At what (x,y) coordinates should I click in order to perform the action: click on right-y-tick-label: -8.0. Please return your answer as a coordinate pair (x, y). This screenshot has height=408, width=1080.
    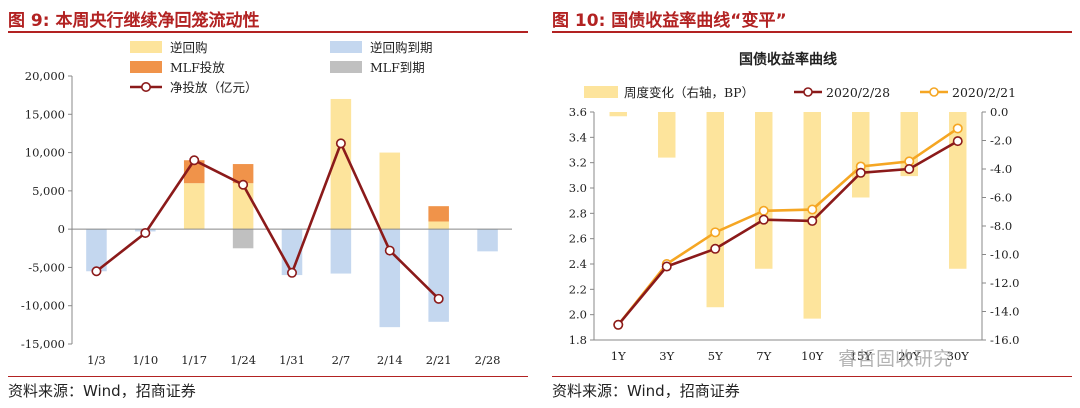
    Looking at the image, I should click on (1001, 226).